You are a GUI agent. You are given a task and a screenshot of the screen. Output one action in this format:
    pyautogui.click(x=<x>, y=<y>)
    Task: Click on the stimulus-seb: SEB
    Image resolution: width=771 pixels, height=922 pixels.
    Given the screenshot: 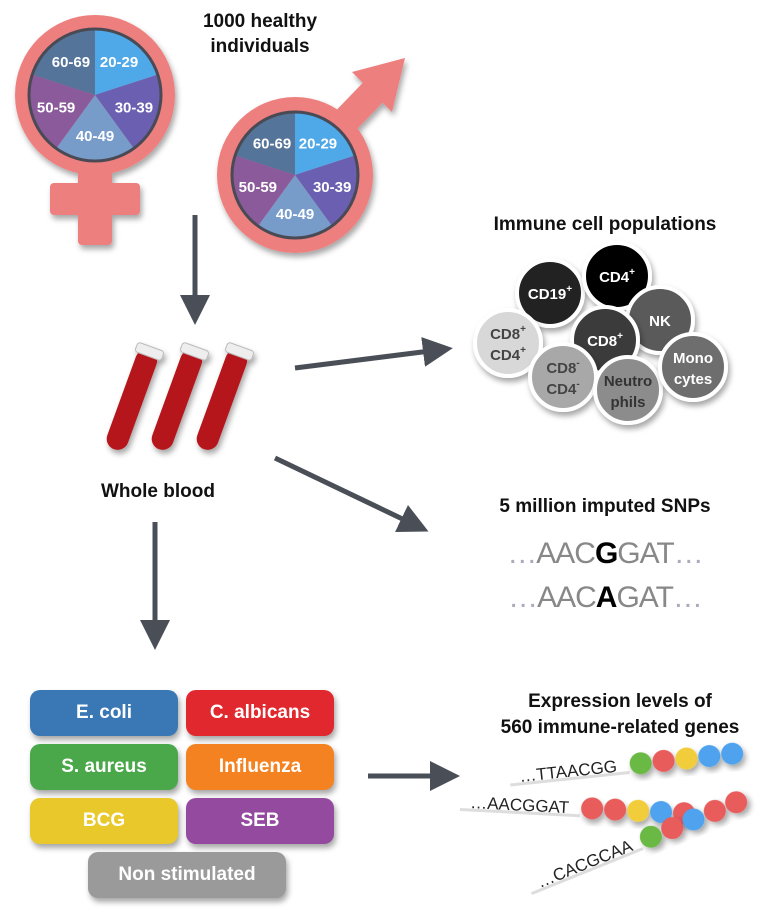 What is the action you would take?
    pyautogui.click(x=260, y=821)
    